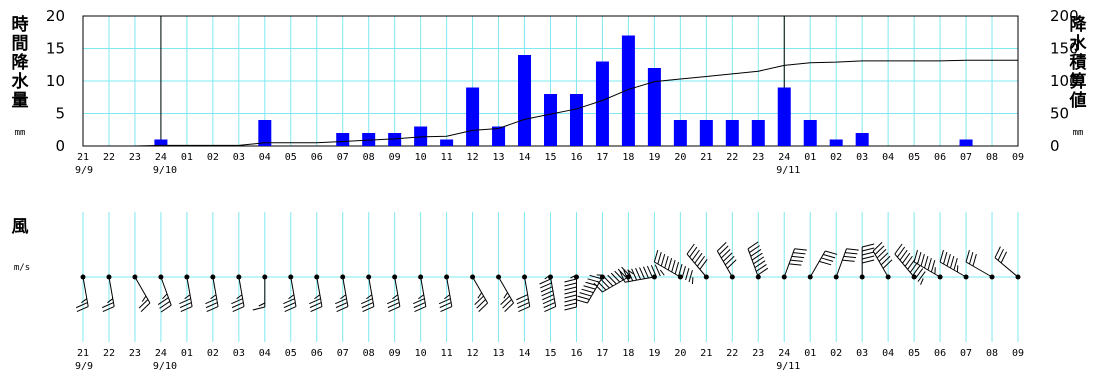  Describe the element at coordinates (680, 157) in the screenshot. I see `x-tick-label: 20` at that location.